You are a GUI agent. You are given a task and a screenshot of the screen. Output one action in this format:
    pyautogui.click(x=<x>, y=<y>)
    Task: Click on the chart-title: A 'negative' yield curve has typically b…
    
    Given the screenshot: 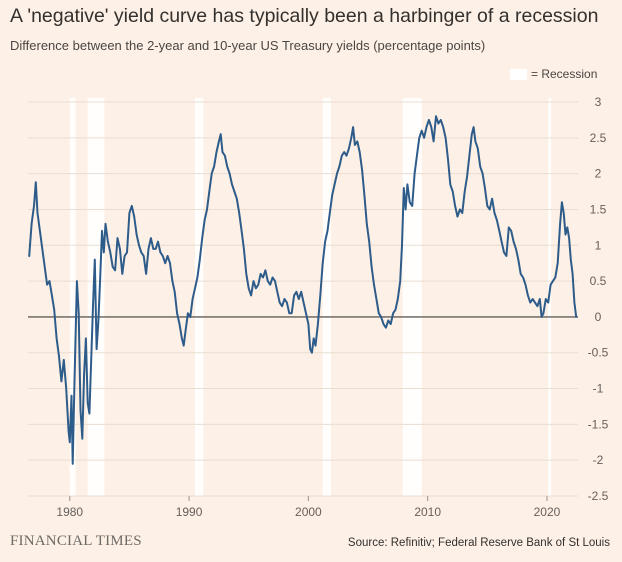 What is the action you would take?
    pyautogui.click(x=304, y=16)
    